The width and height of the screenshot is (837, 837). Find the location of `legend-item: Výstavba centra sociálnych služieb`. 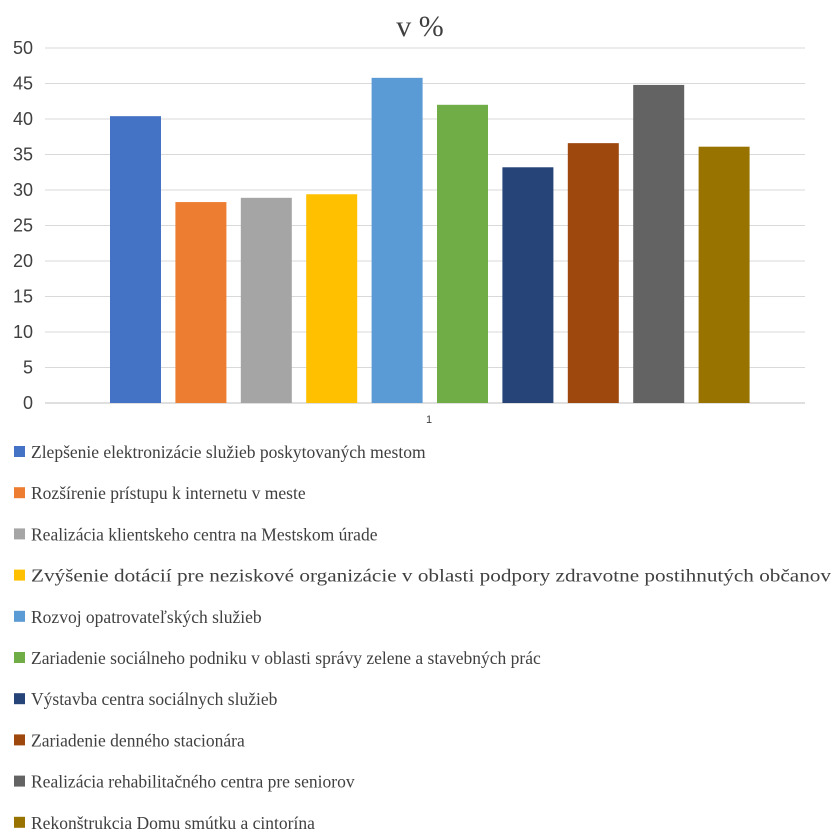

legend-item: Výstavba centra sociálnych služieb is located at coordinates (146, 699).